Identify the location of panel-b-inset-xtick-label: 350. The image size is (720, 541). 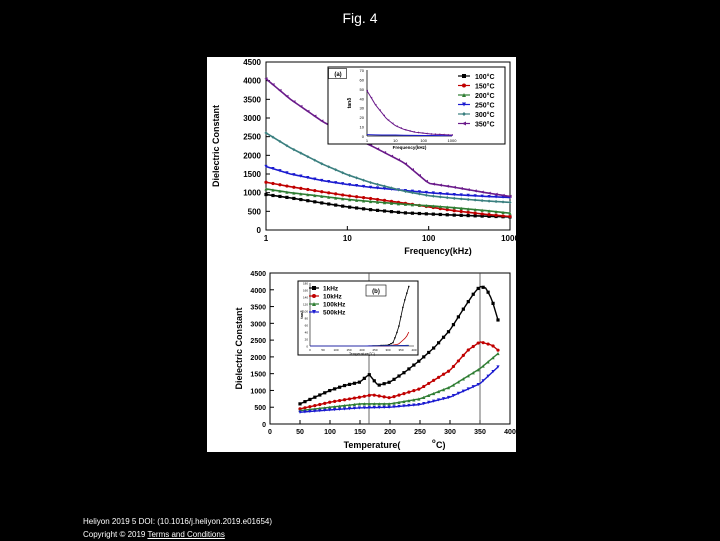
(400, 350).